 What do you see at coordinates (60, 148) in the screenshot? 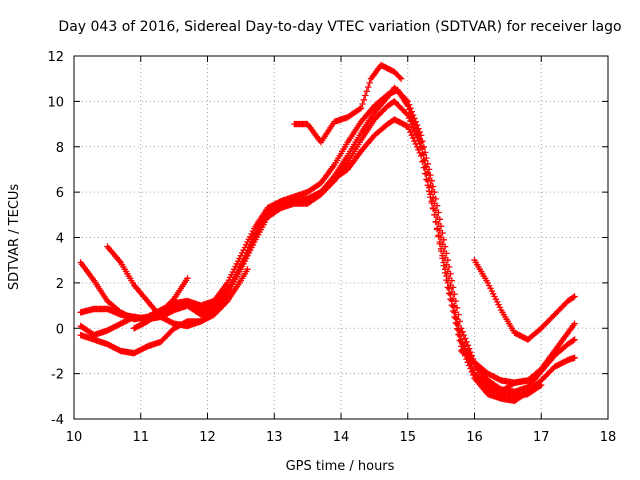
I see `y-tick-label: 8` at bounding box center [60, 148].